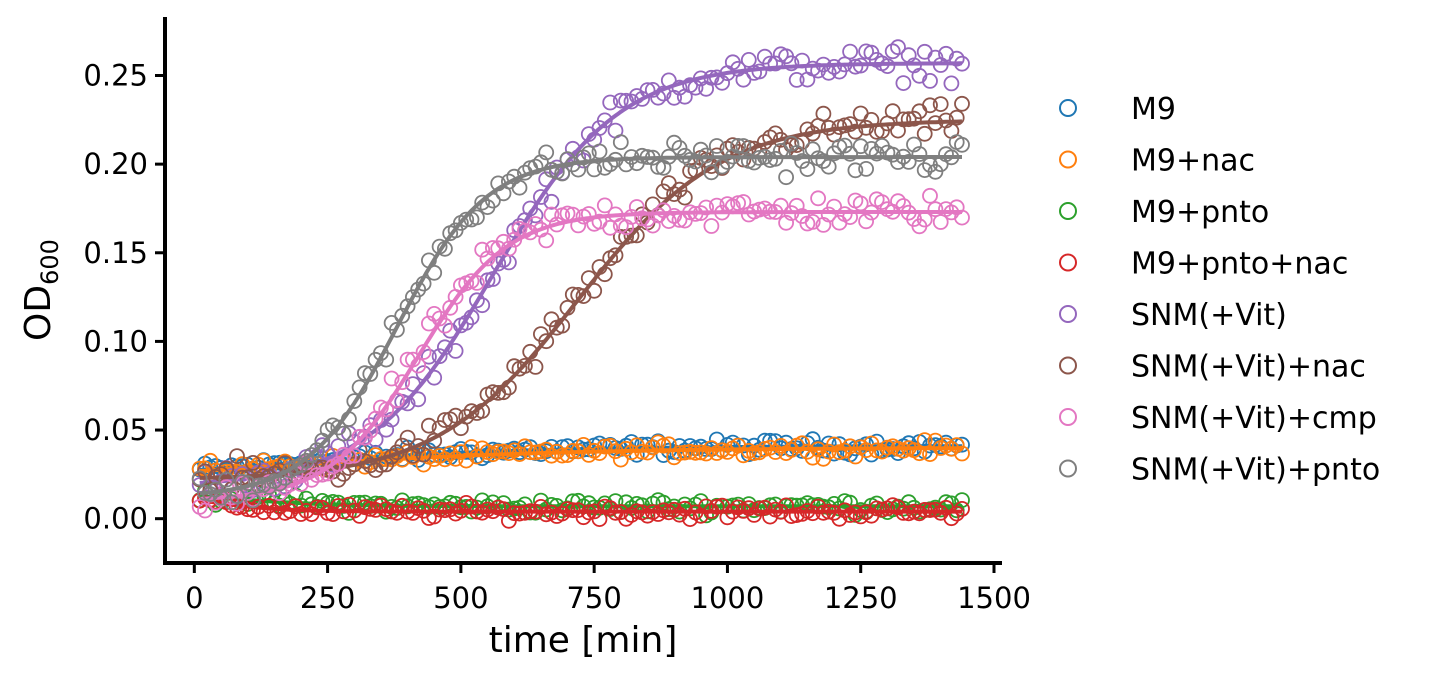  What do you see at coordinates (115, 519) in the screenshot?
I see `y-tick-label: 0.00` at bounding box center [115, 519].